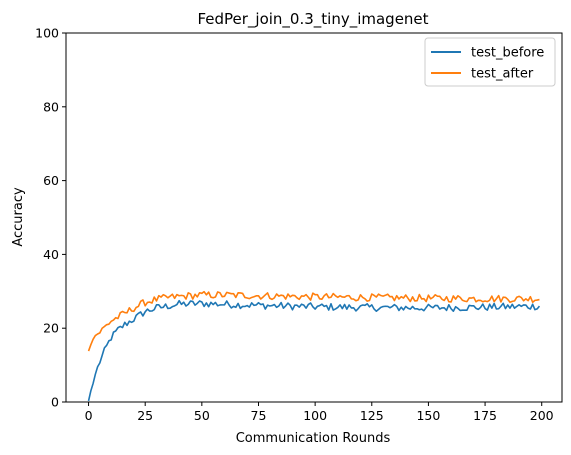 Image resolution: width=571 pixels, height=455 pixels. Describe the element at coordinates (18, 217) in the screenshot. I see `y-axis-label: Accuracy` at that location.